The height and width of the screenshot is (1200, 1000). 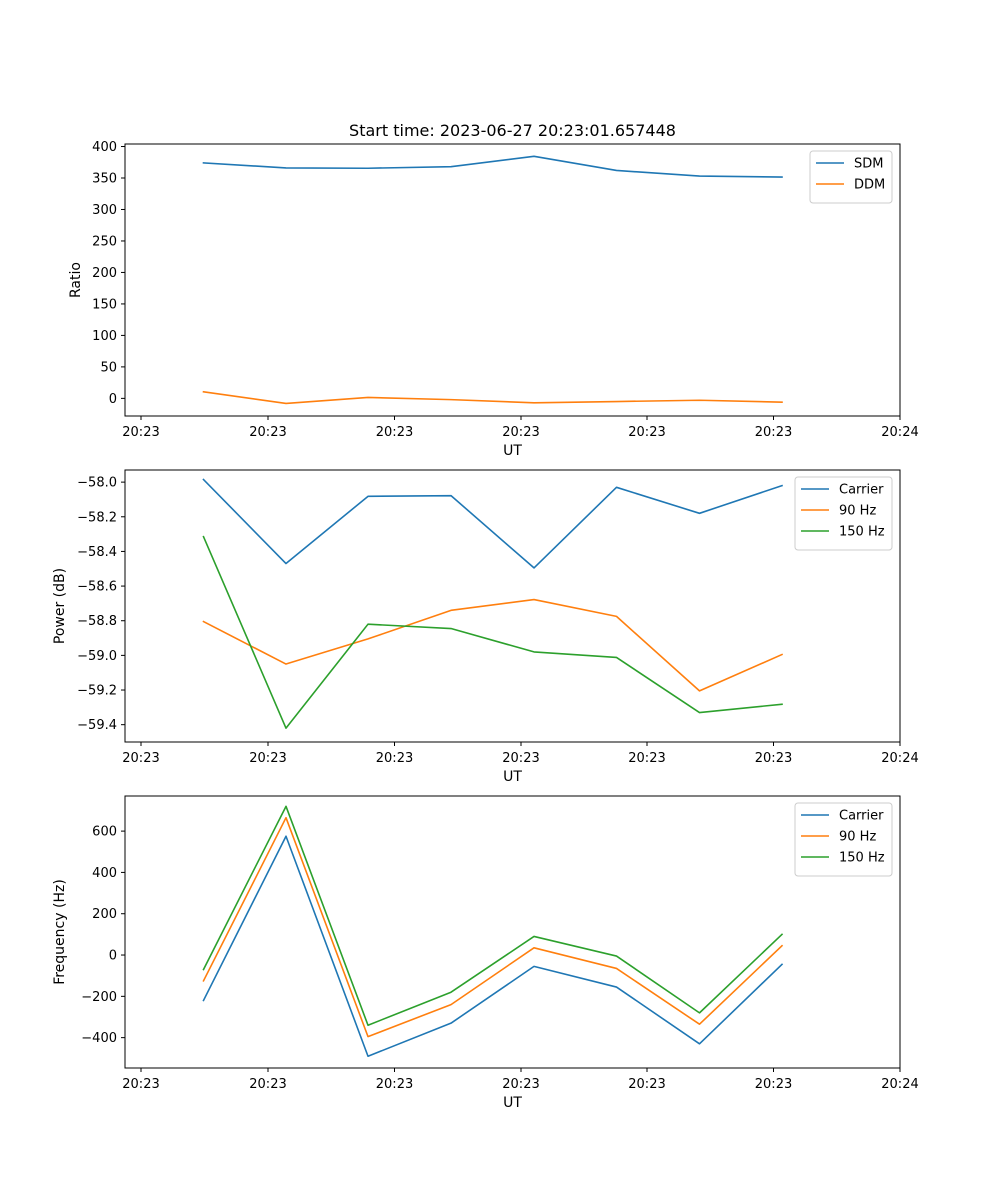 I want to click on legend-box, so click(x=851, y=177).